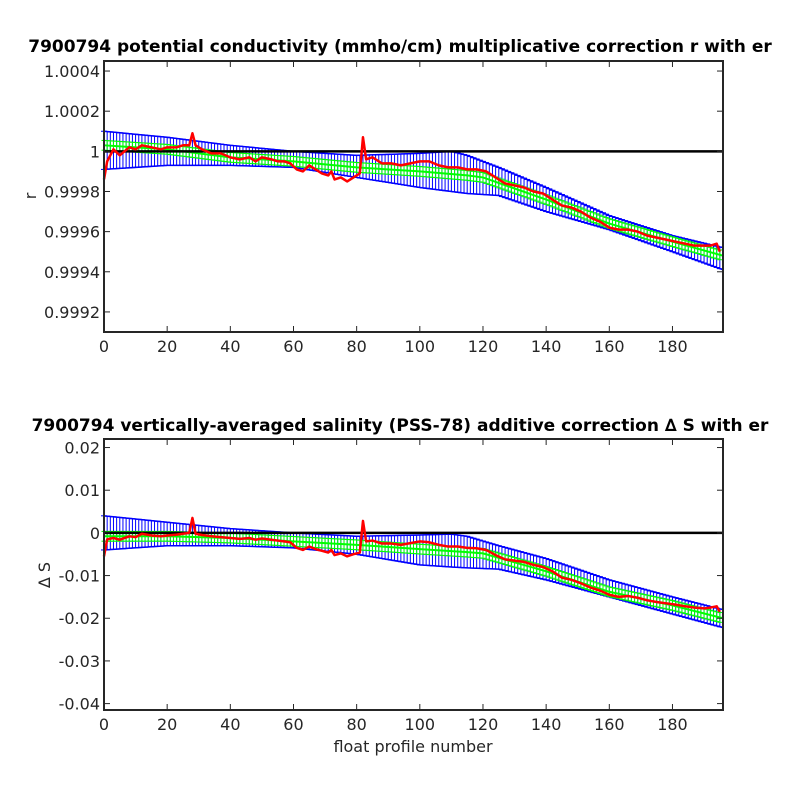 The width and height of the screenshot is (800, 800). What do you see at coordinates (230, 724) in the screenshot?
I see `delta-s-x-tick-label: 40` at bounding box center [230, 724].